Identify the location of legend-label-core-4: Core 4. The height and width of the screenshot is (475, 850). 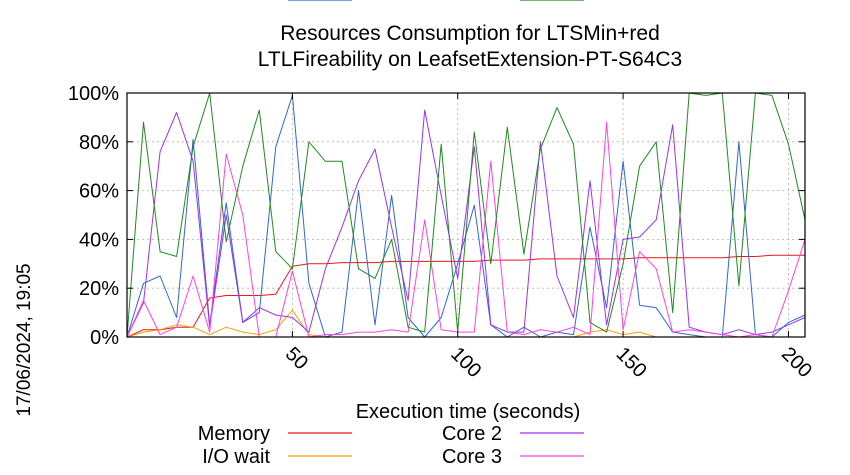
(472, 2).